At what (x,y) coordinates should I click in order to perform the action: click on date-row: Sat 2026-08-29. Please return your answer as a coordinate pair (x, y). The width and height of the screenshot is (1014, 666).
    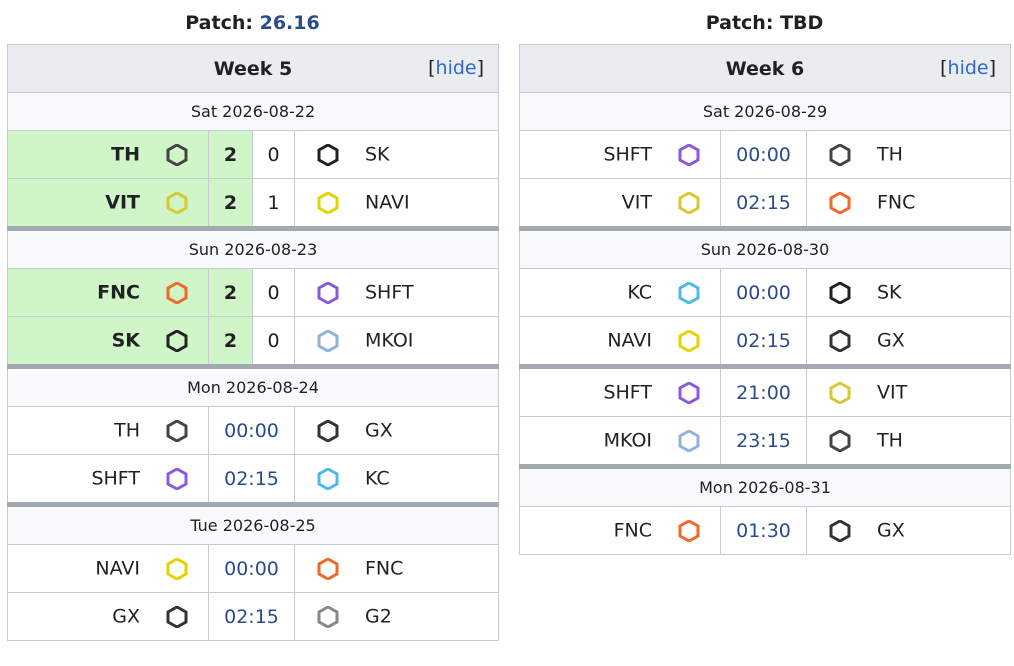
    Looking at the image, I should click on (765, 111).